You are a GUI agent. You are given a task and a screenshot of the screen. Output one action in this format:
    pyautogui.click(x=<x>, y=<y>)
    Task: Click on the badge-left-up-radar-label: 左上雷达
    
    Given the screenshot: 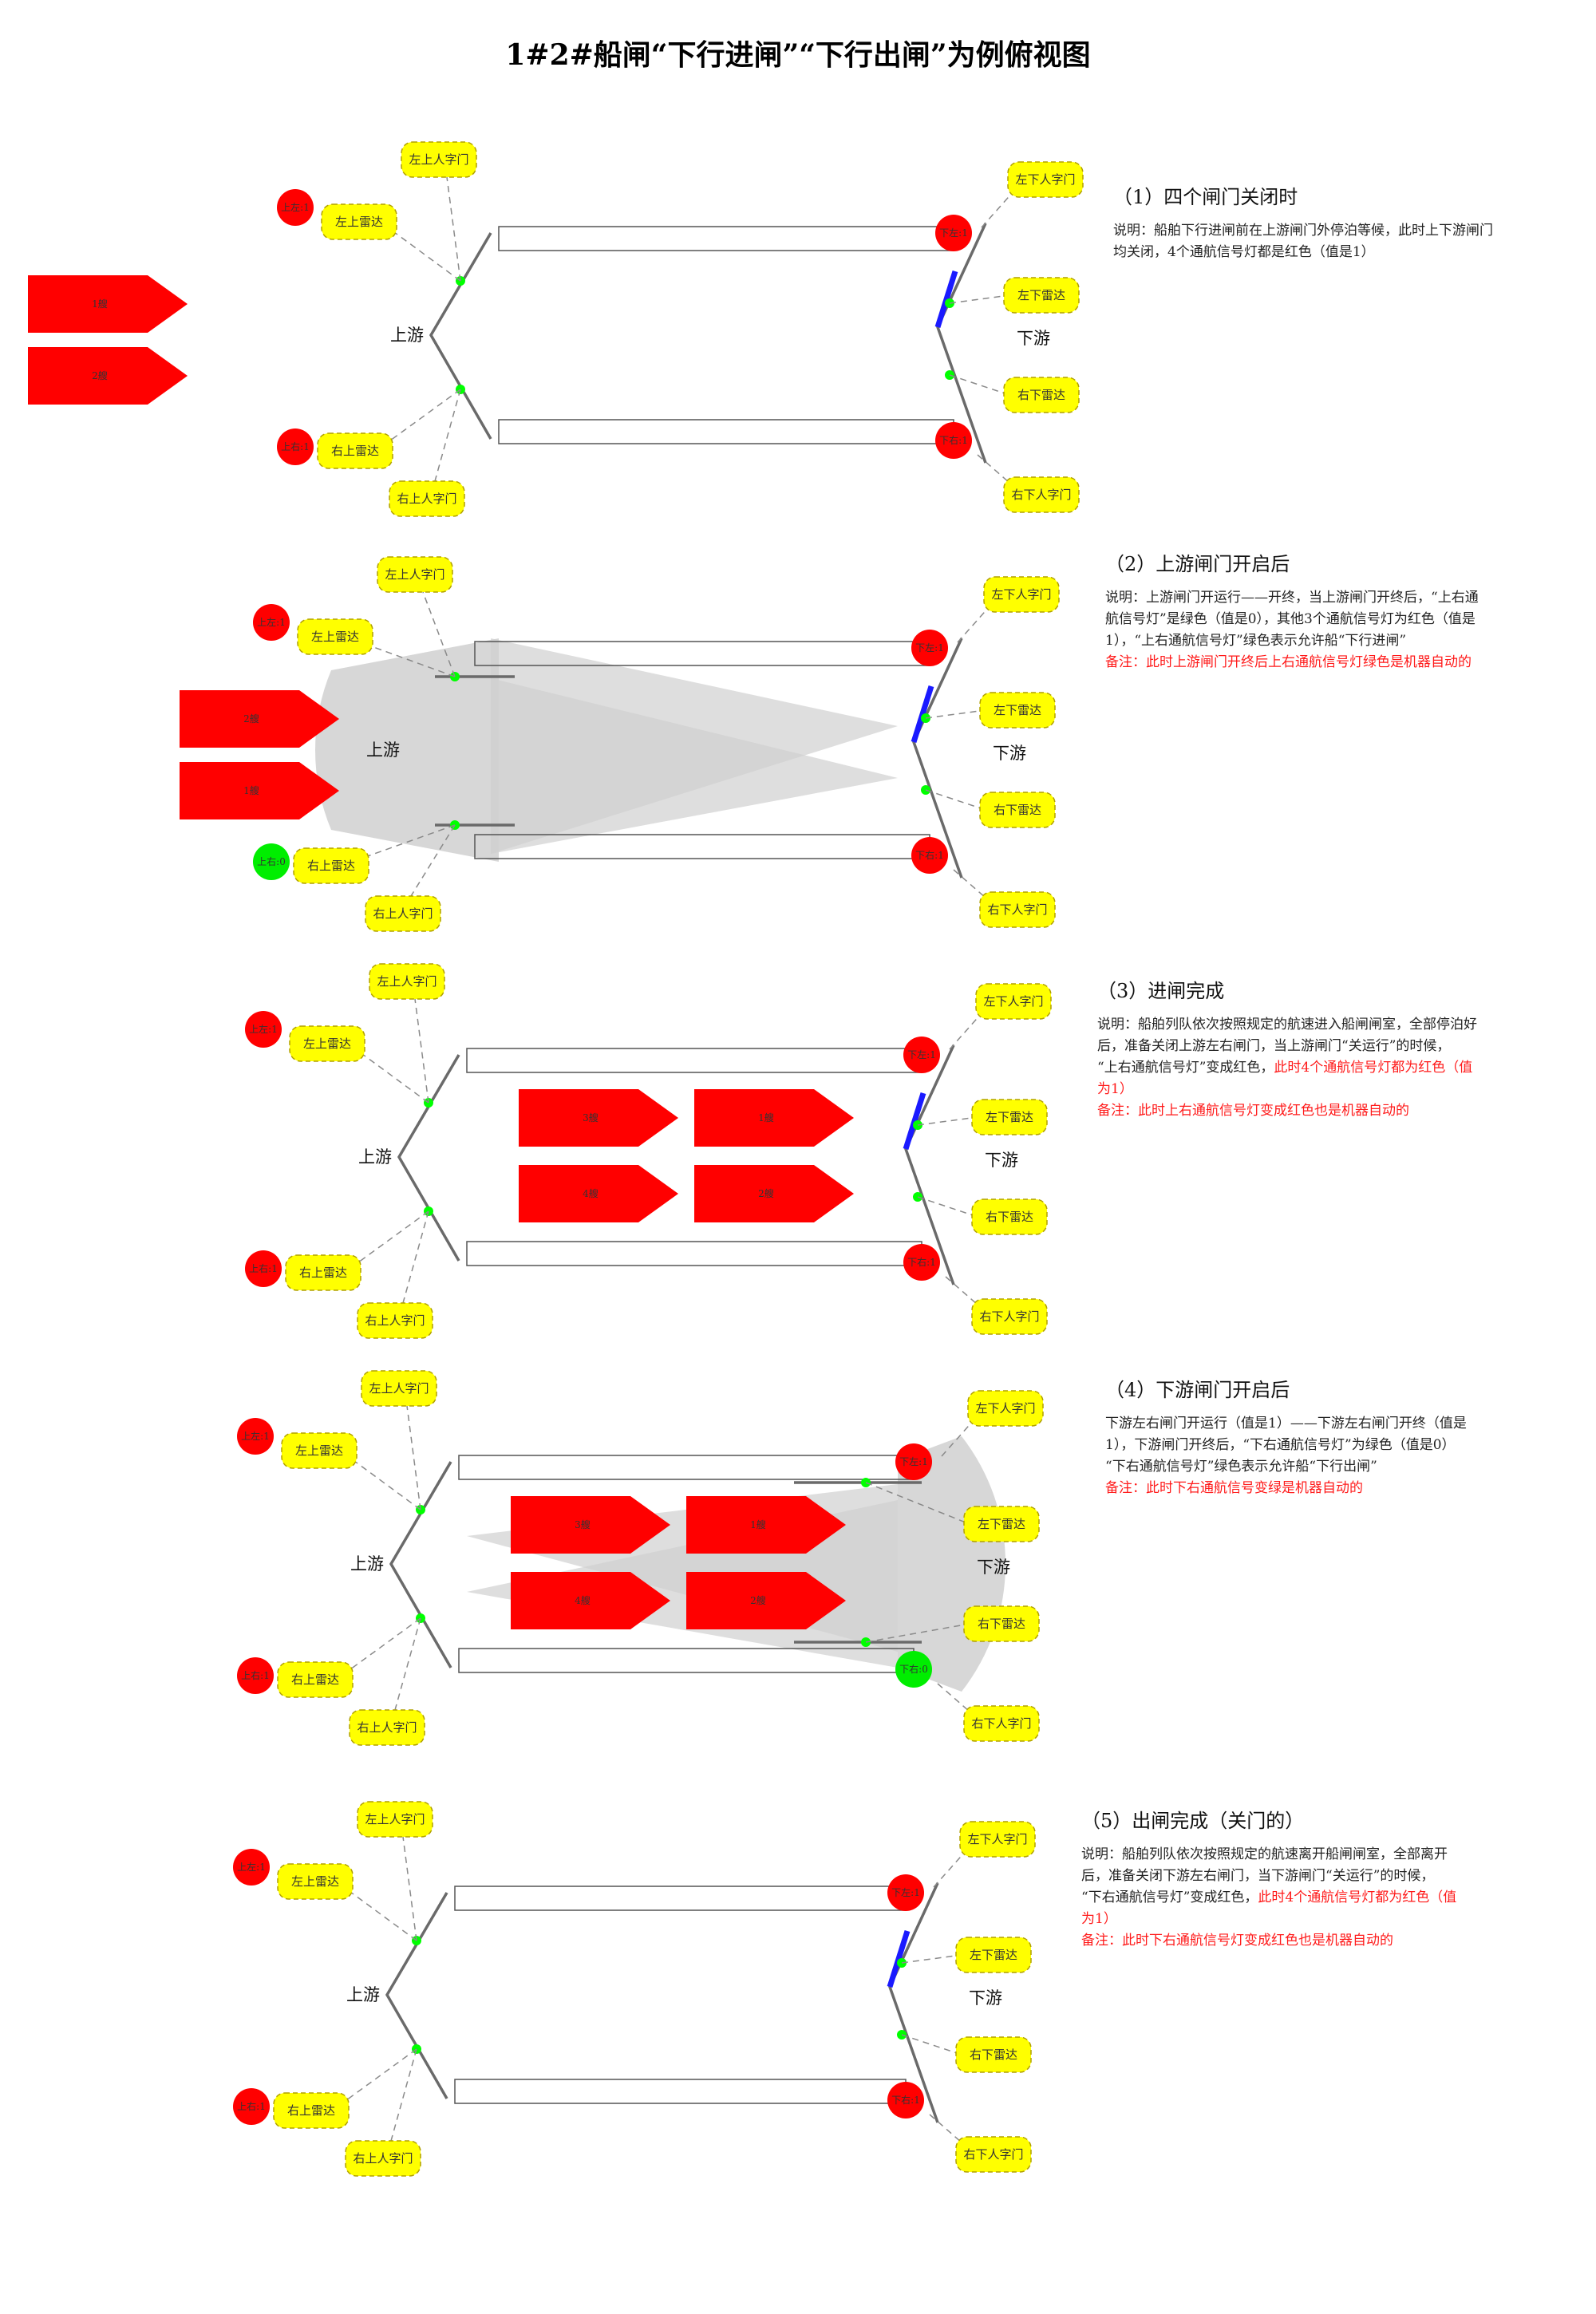 What is the action you would take?
    pyautogui.click(x=359, y=222)
    